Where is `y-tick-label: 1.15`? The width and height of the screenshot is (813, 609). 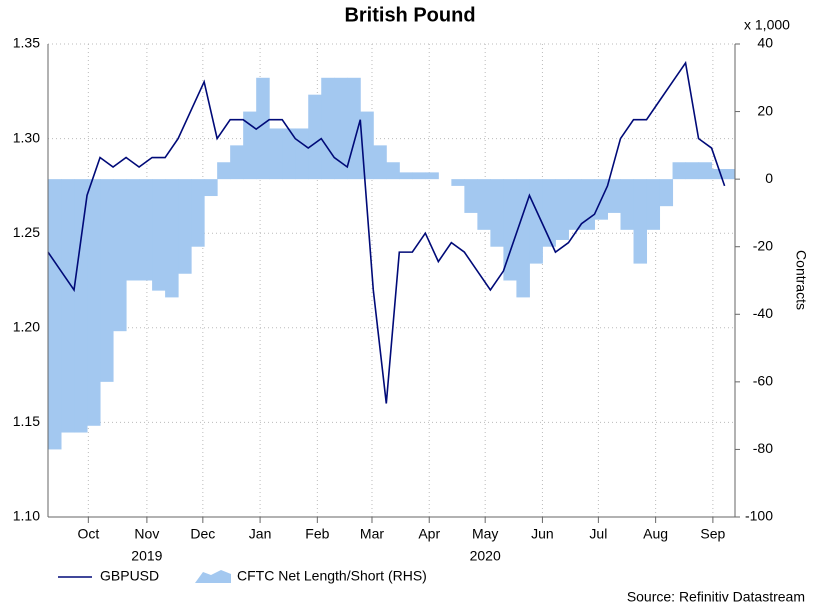 y-tick-label: 1.15 is located at coordinates (26, 421).